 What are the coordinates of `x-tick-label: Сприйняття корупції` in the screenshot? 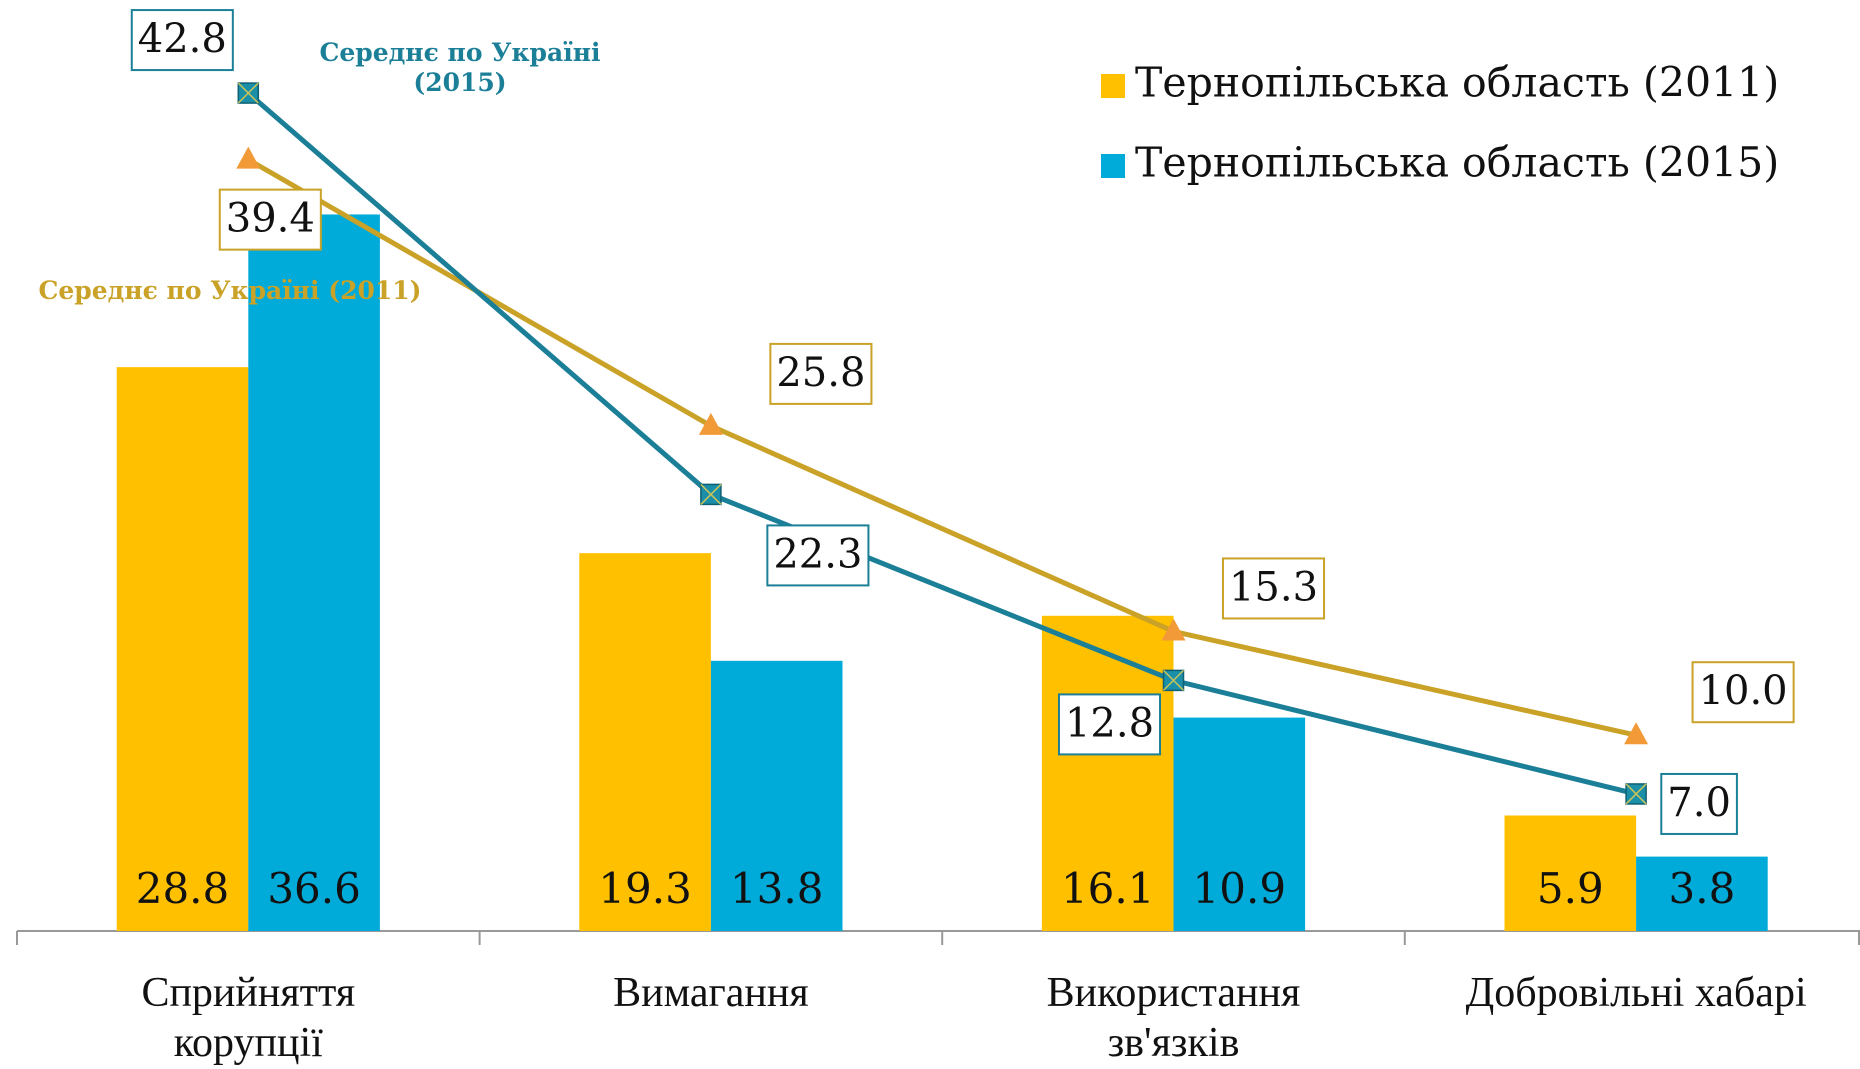 It's located at (248, 1018).